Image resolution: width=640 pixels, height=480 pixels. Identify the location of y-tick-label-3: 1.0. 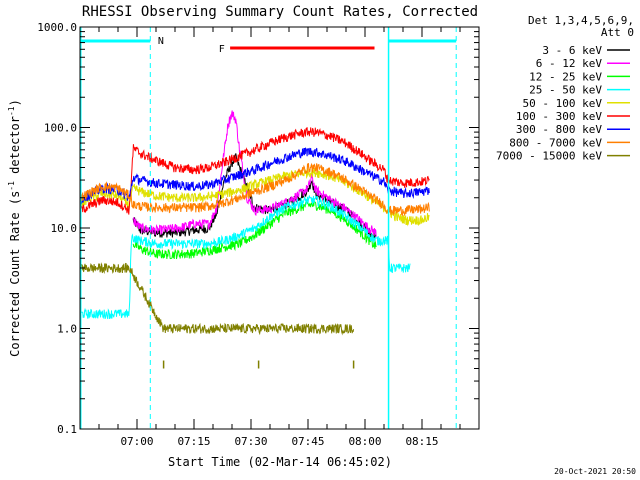
(67, 329).